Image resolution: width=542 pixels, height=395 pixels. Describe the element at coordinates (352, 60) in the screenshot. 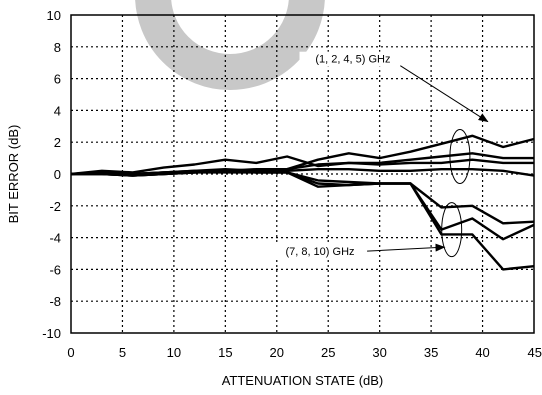

I see `annotation-label: (1, 2, 4, 5) GHz` at that location.